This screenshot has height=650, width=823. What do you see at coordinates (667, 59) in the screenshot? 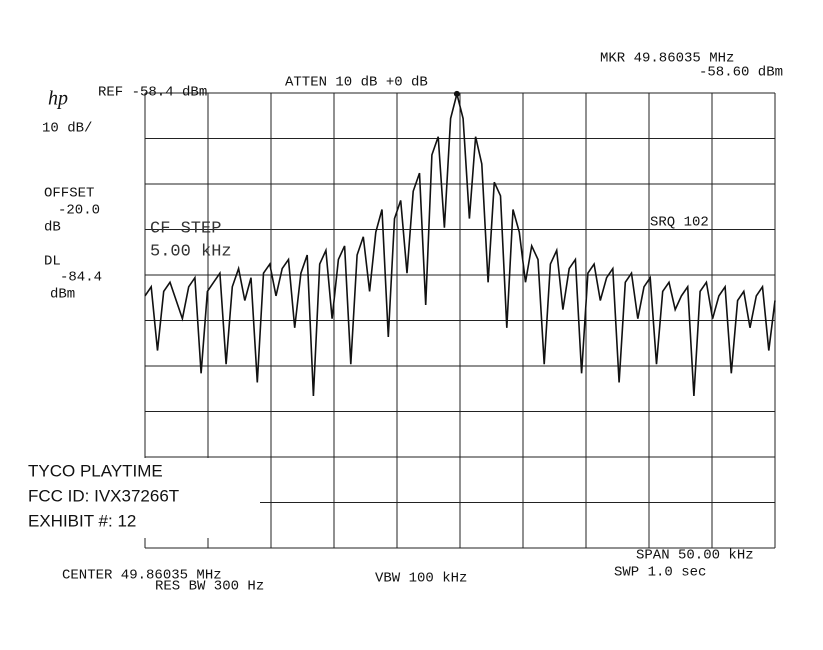
I see `marker-frequency: MKR 49.86035 MHz` at bounding box center [667, 59].